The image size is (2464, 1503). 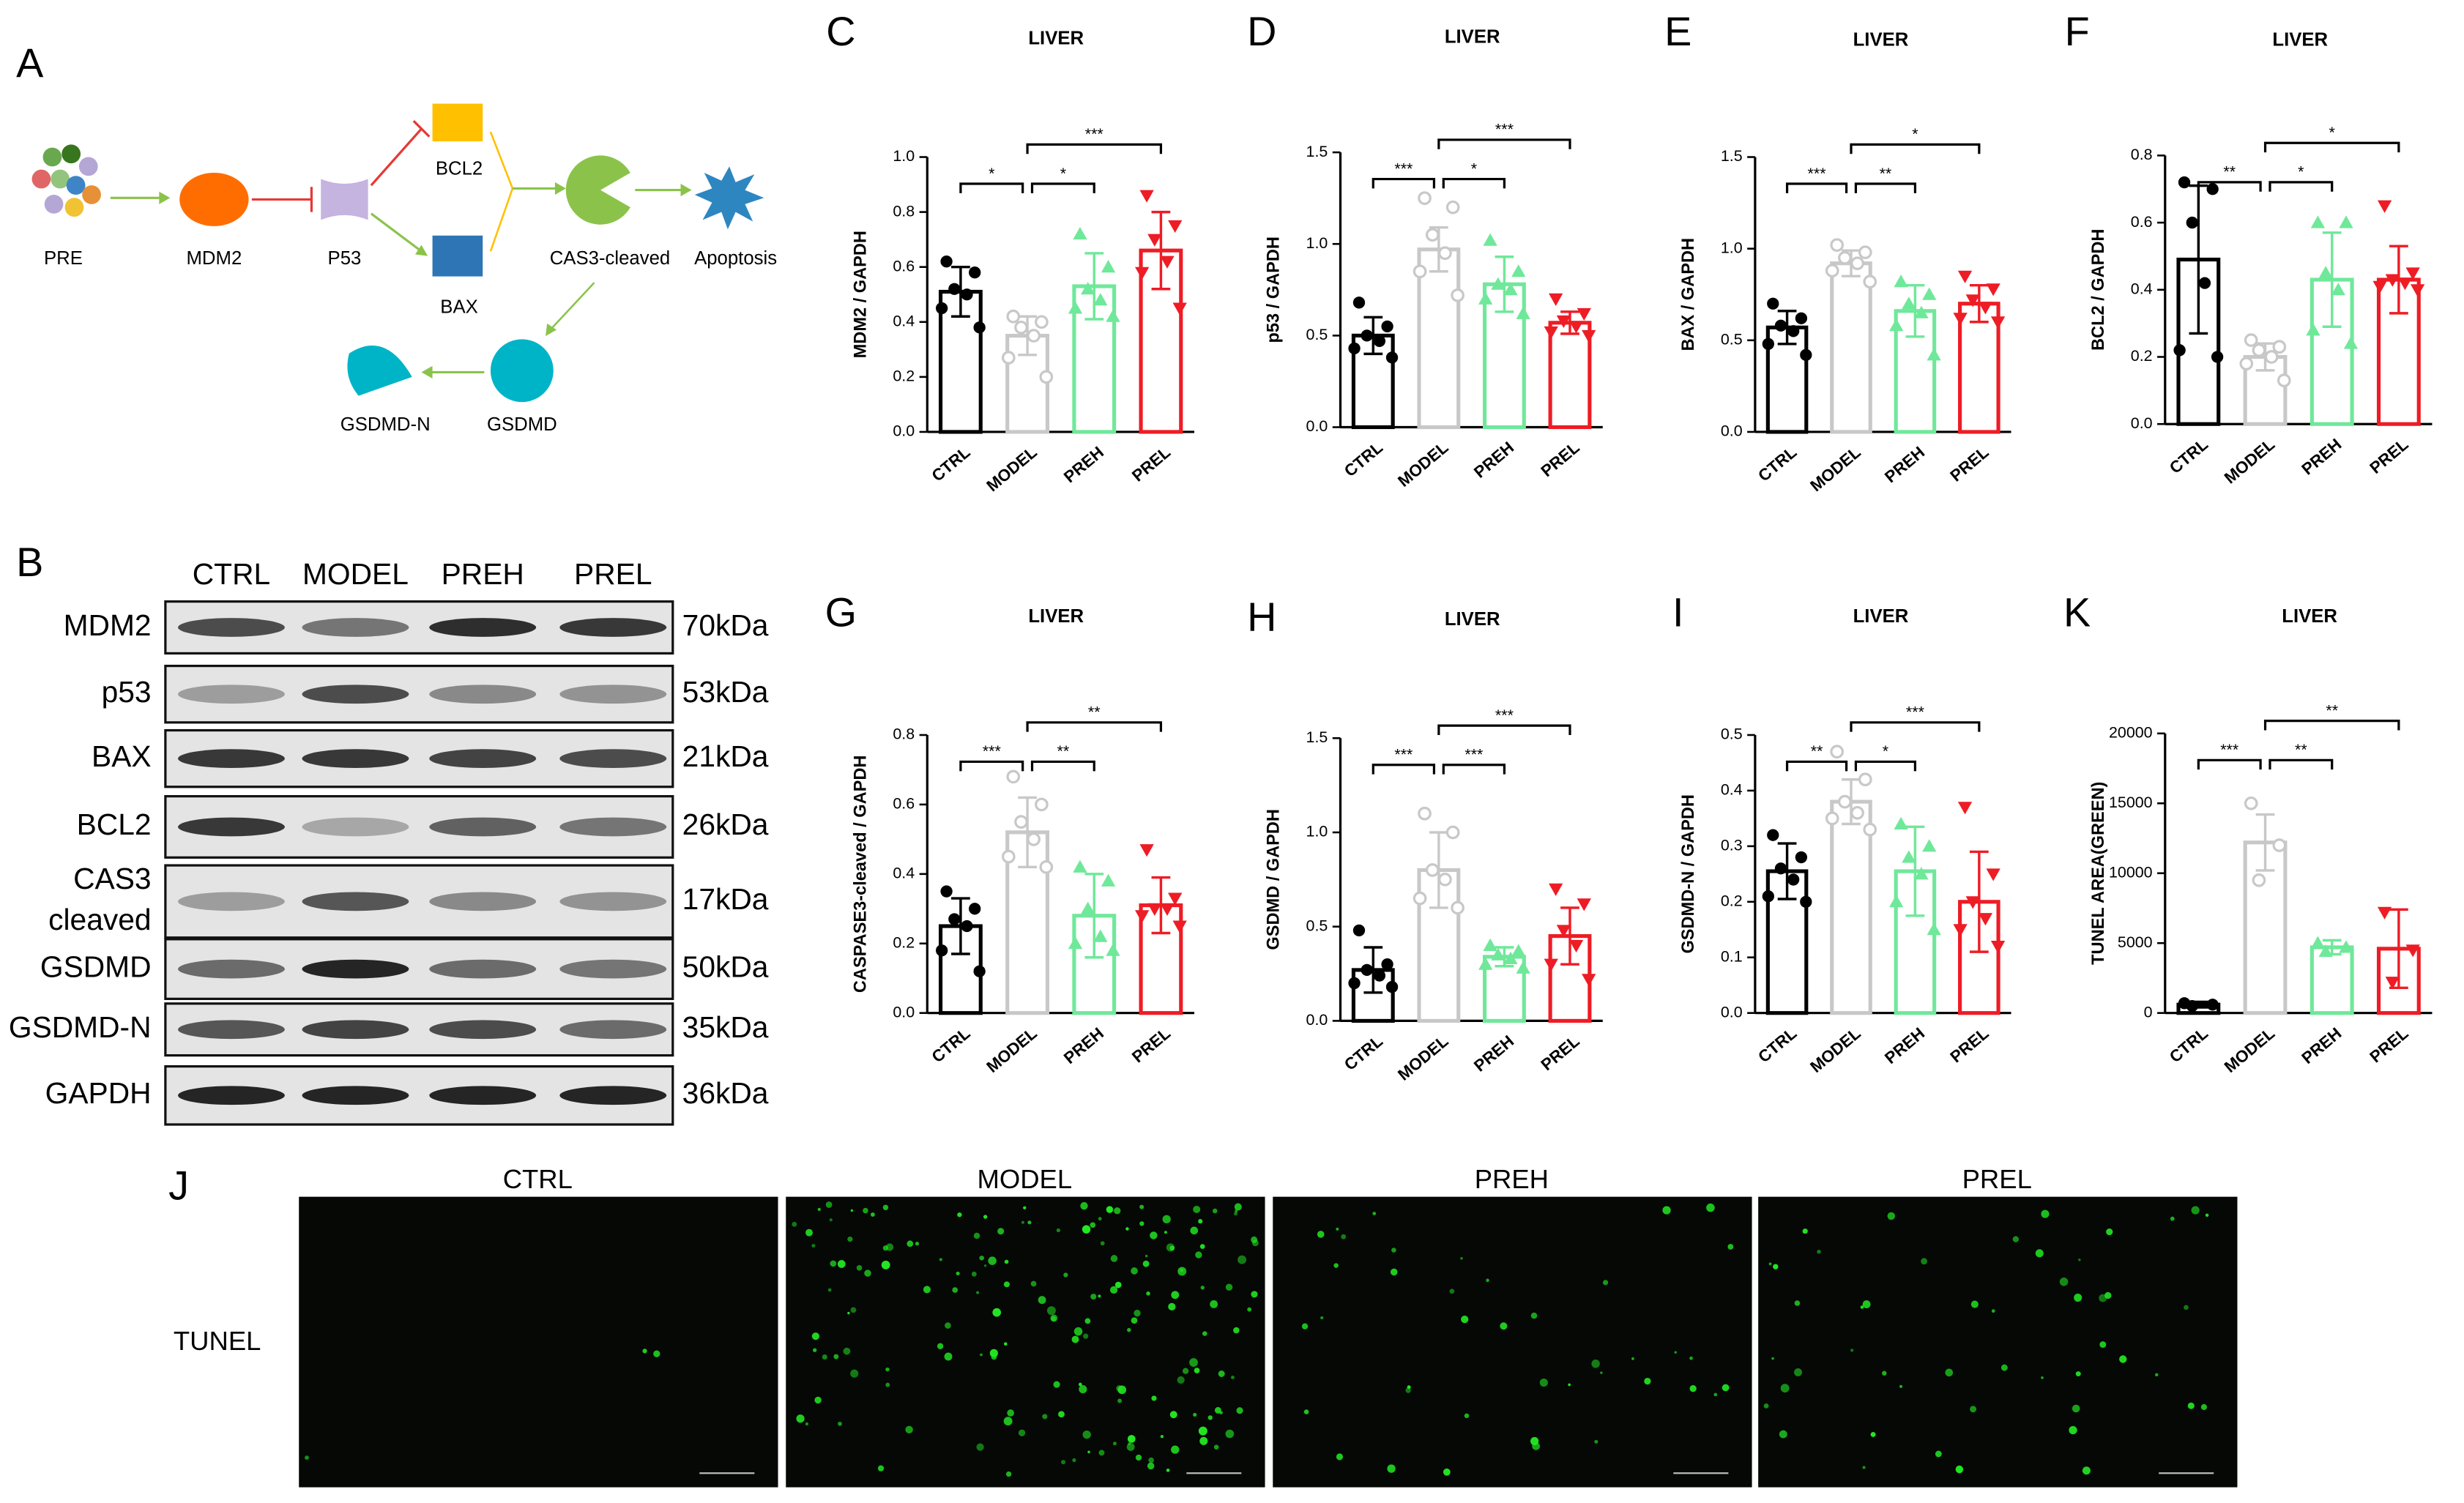 What do you see at coordinates (1025, 1179) in the screenshot?
I see `column-label: MODEL` at bounding box center [1025, 1179].